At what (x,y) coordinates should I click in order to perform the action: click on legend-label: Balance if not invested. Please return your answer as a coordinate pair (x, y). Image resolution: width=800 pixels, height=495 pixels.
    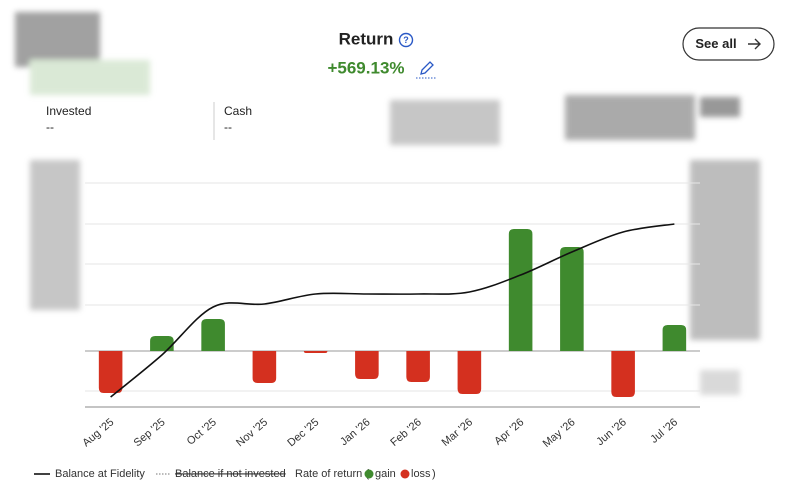
    Looking at the image, I should click on (230, 474).